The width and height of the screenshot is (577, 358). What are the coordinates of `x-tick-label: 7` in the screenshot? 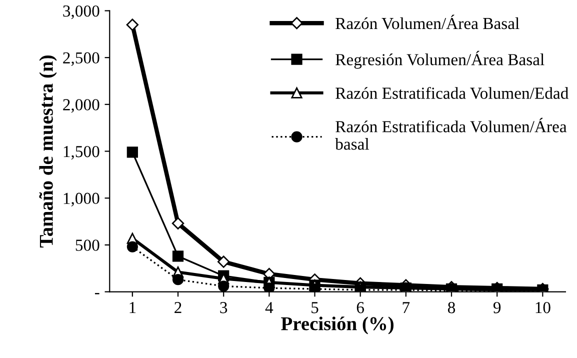 It's located at (406, 308).